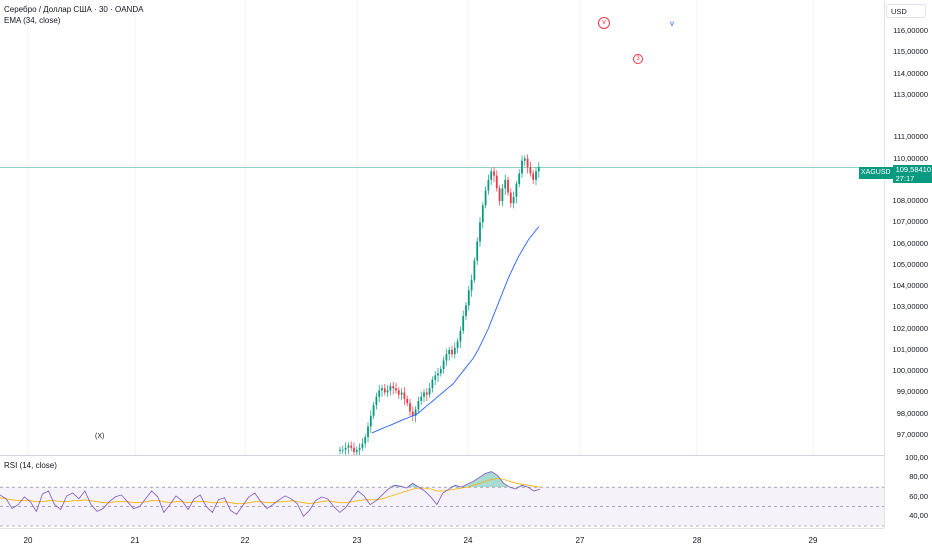 The width and height of the screenshot is (932, 551). Describe the element at coordinates (672, 23) in the screenshot. I see `wave-marker-v-blue: v` at that location.